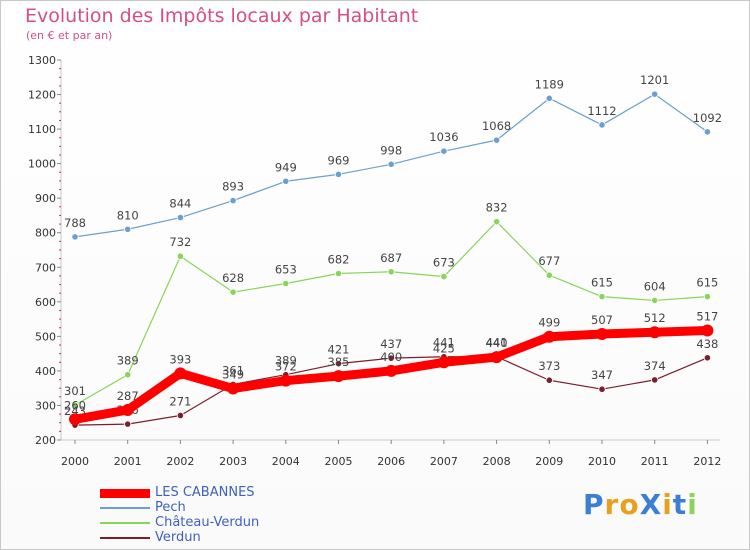 This screenshot has height=550, width=750. I want to click on y-tick-label: 200, so click(45, 440).